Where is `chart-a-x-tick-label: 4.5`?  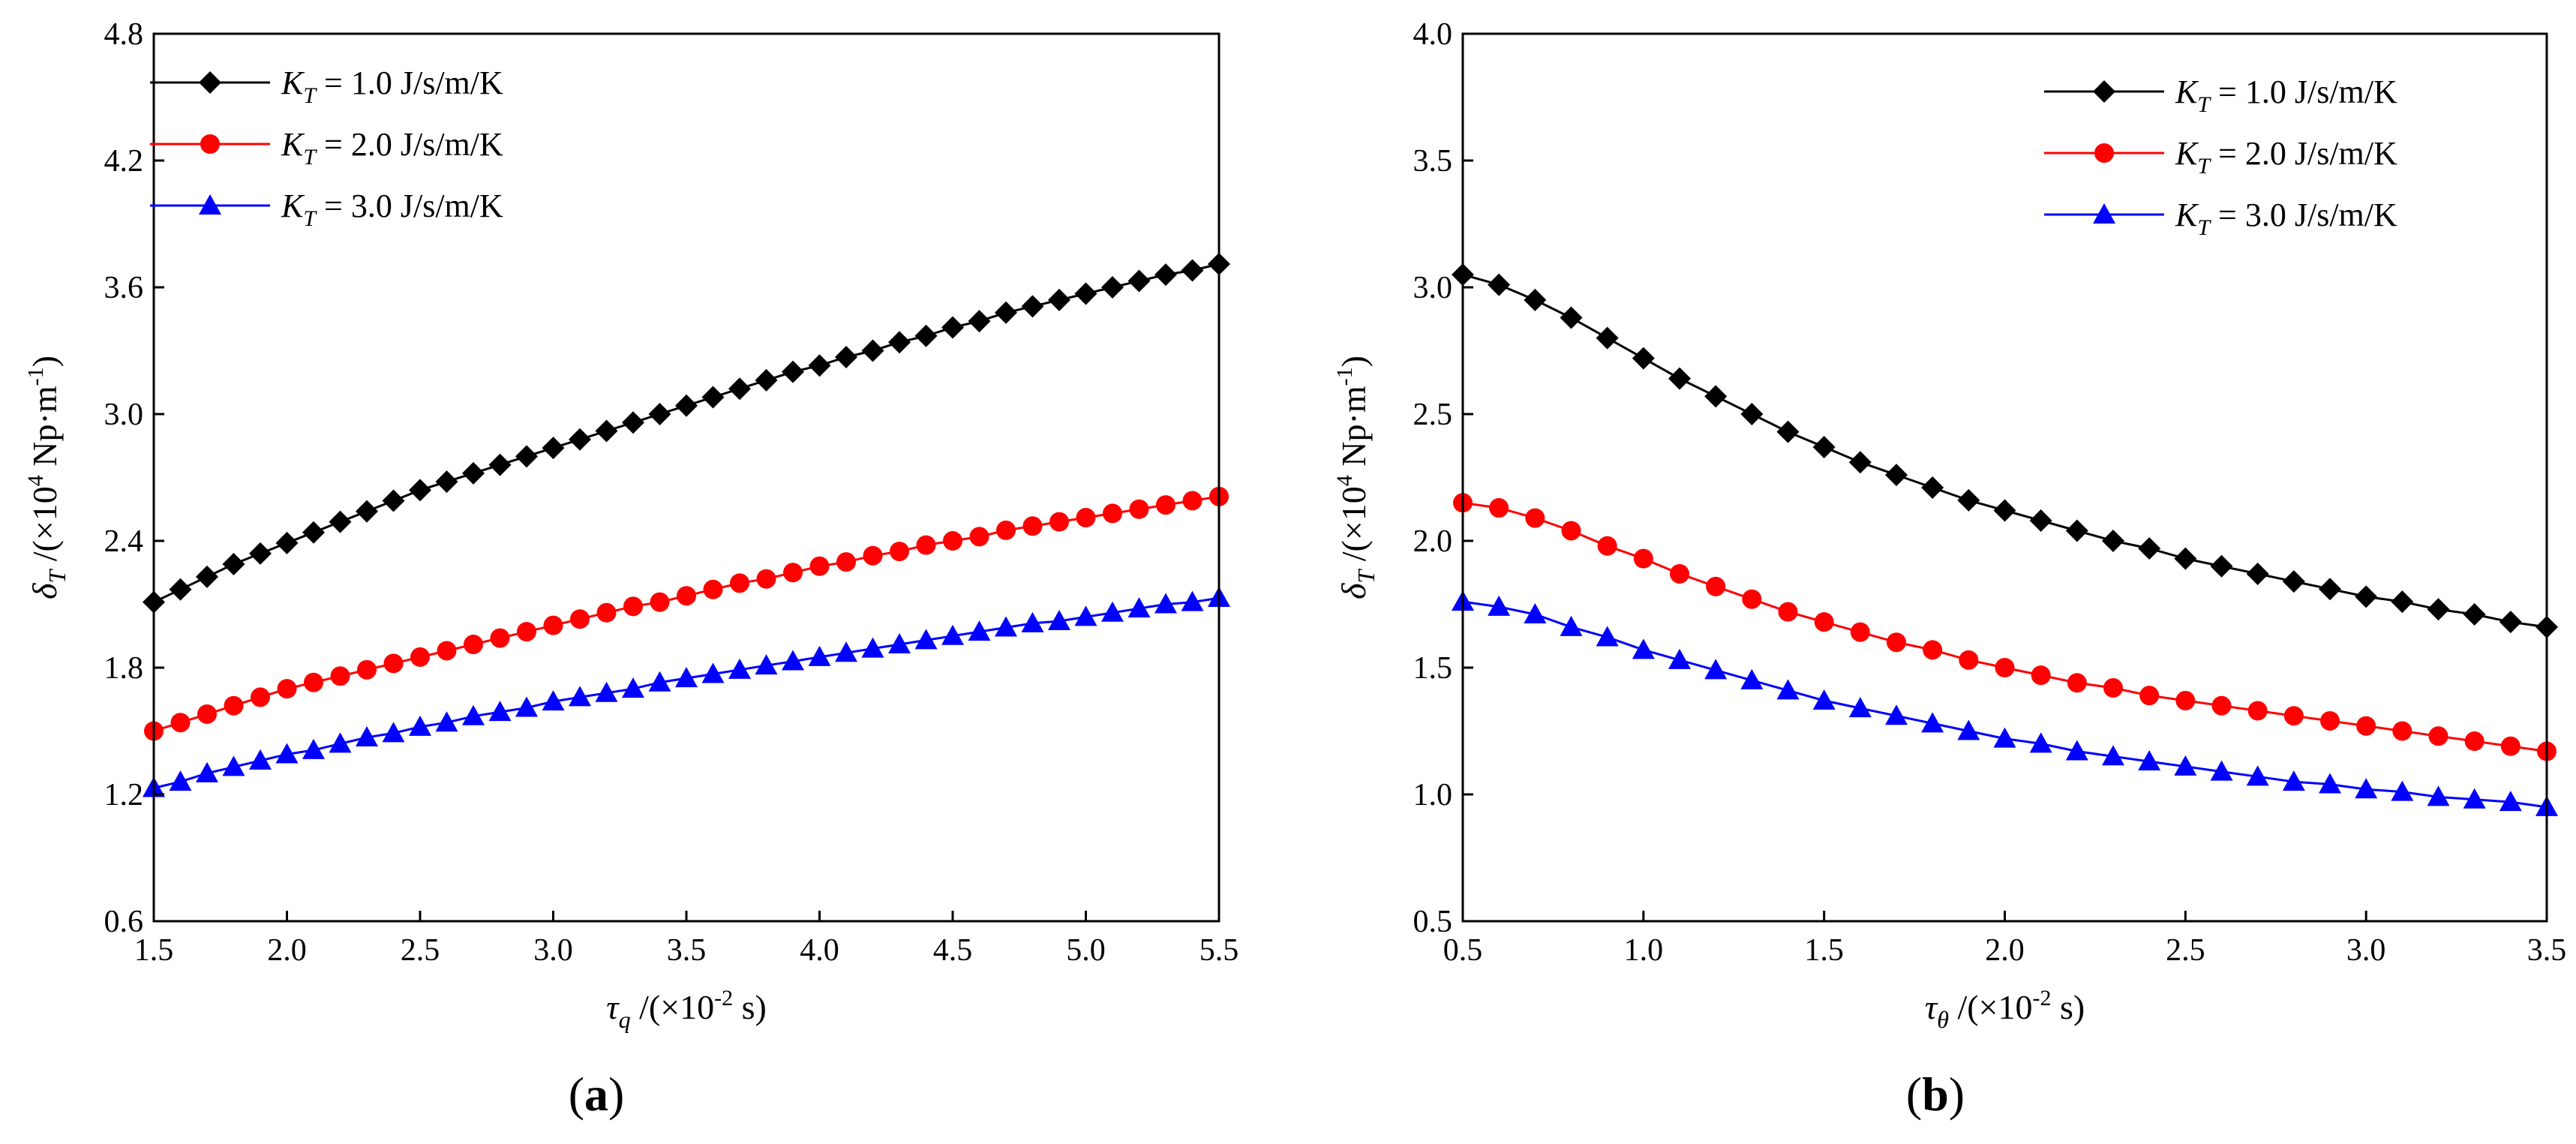
chart-a-x-tick-label: 4.5 is located at coordinates (953, 951).